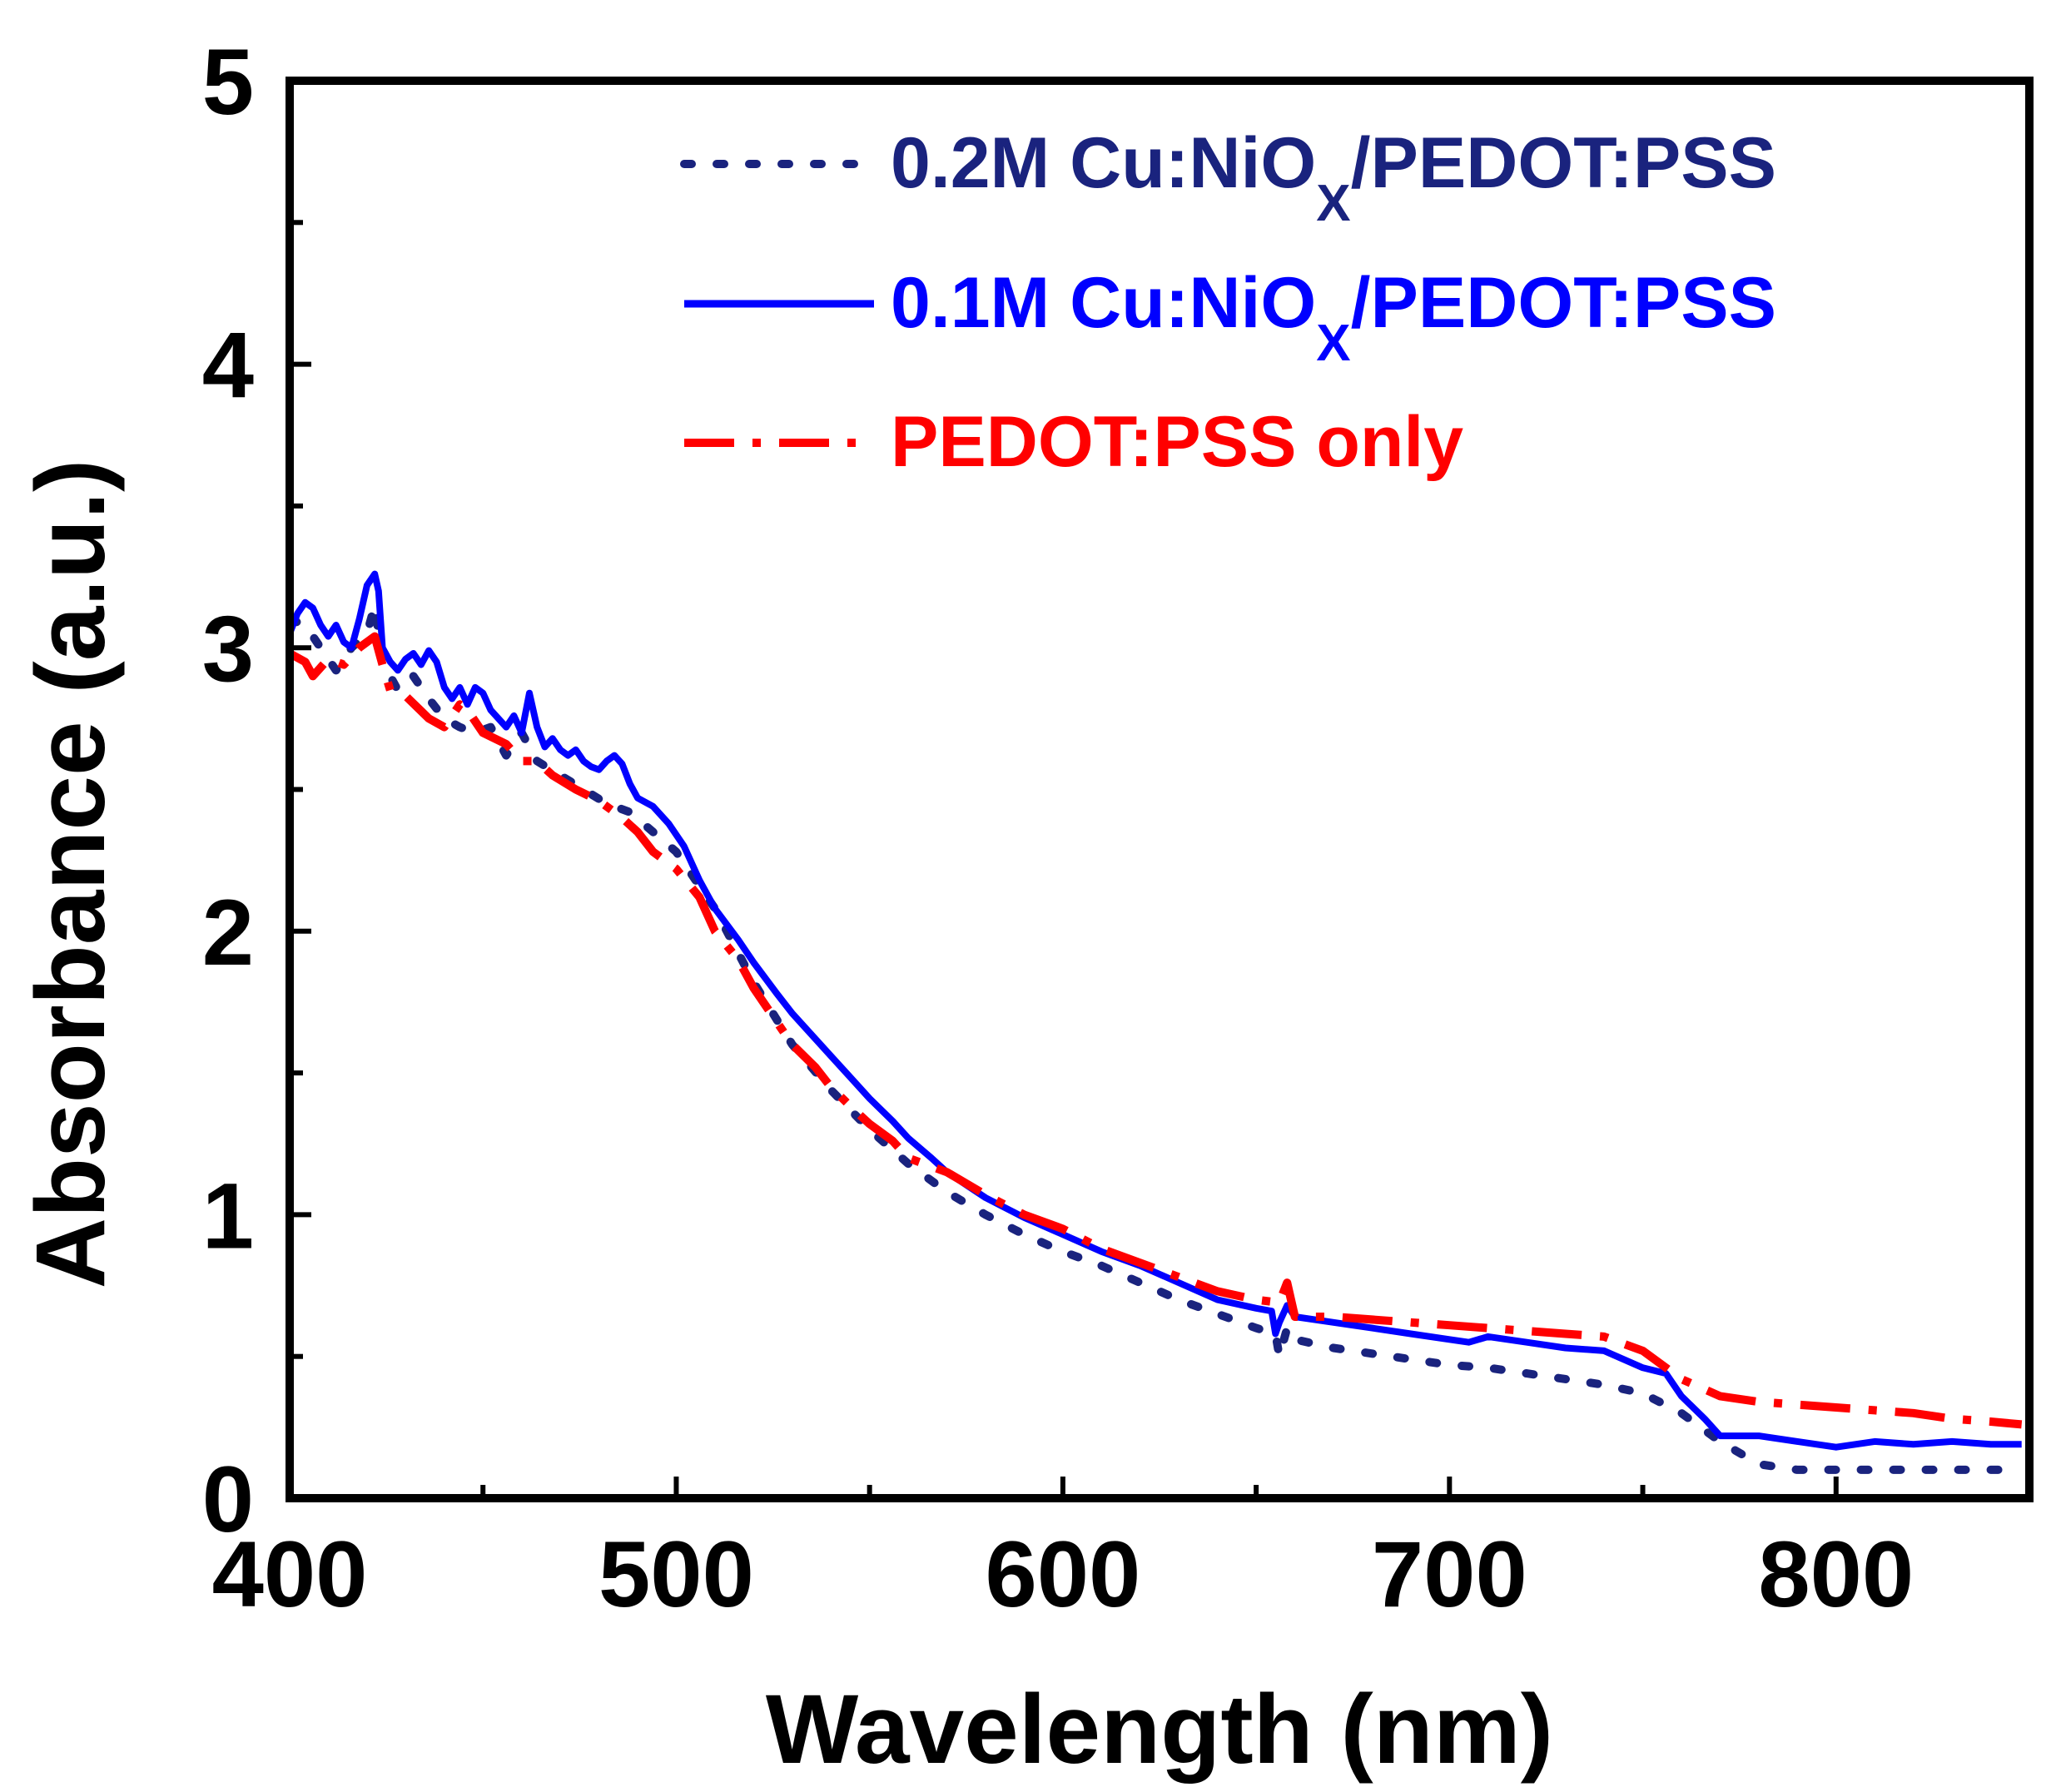 The image size is (2056, 1792). Describe the element at coordinates (1333, 177) in the screenshot. I see `legend-label-1: 0.2M Cu:NiOX/PEDOT:PSS` at that location.